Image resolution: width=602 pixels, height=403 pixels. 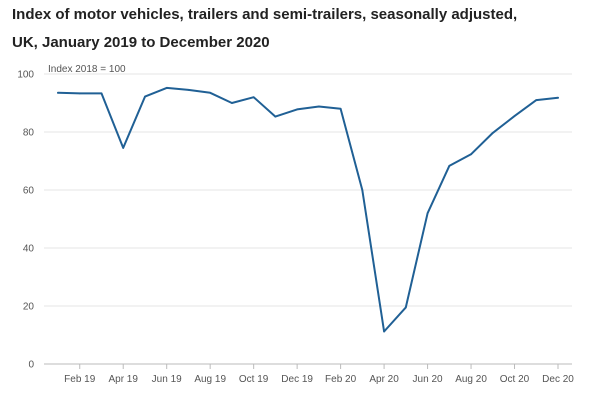 What do you see at coordinates (254, 379) in the screenshot?
I see `x-tick-label-oct-19: Oct 19` at bounding box center [254, 379].